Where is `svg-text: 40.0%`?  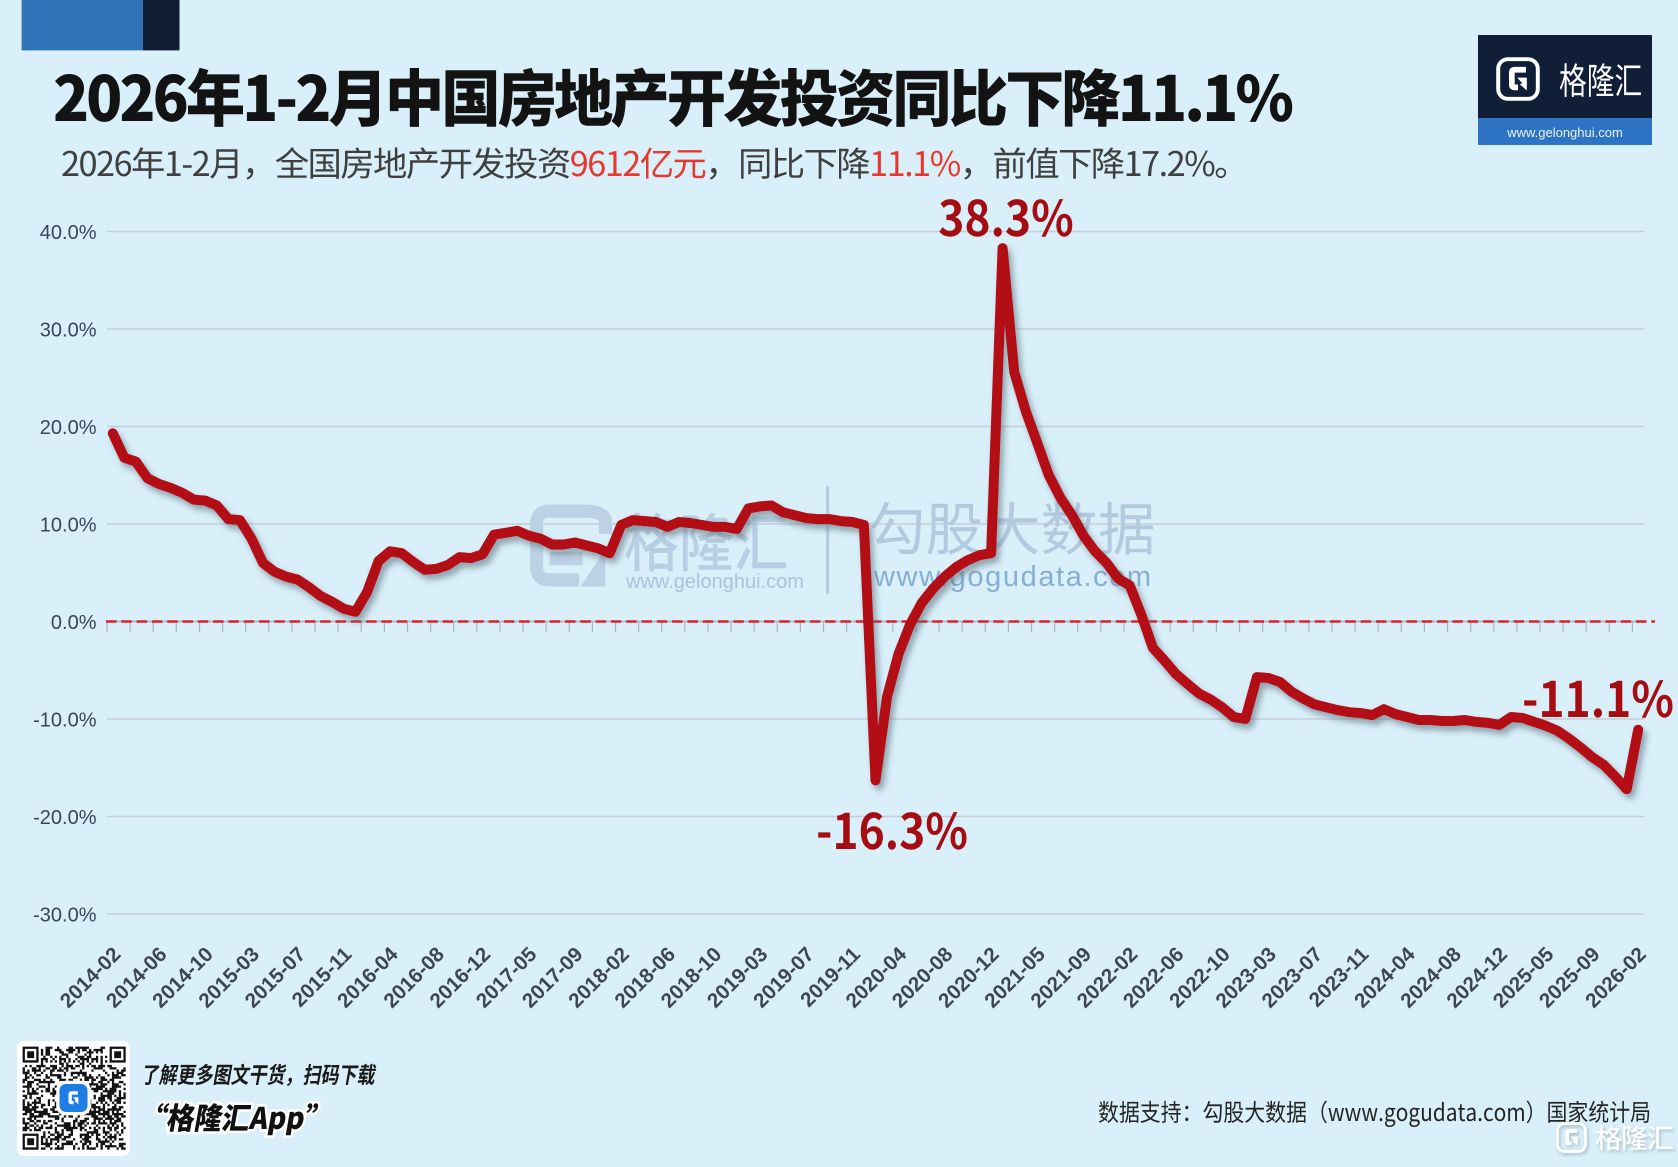 svg-text: 40.0% is located at coordinates (68, 233).